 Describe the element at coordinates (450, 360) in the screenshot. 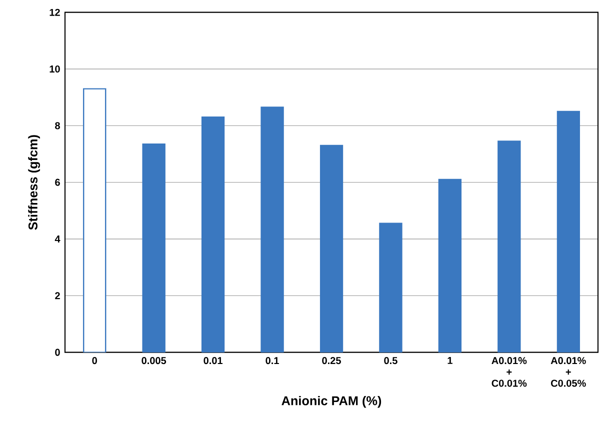

I see `x-tick-label: 1` at that location.